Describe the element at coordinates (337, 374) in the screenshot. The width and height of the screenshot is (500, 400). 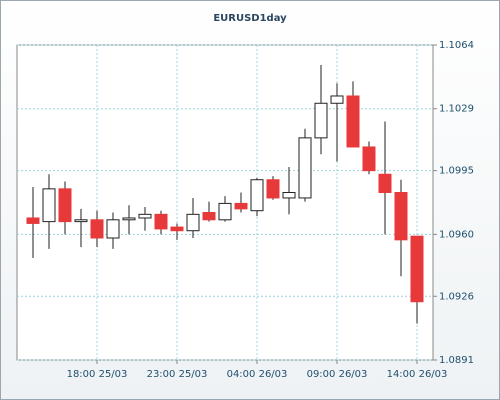
I see `x-tick-label: 09:00 26/03` at that location.